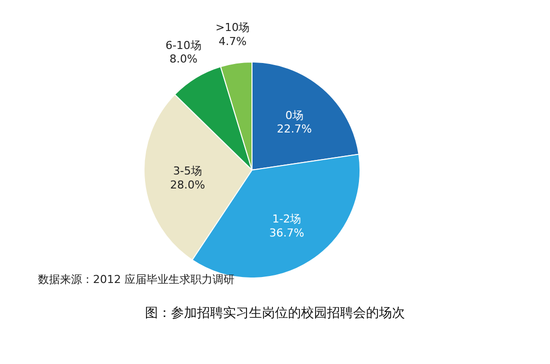  What do you see at coordinates (294, 129) in the screenshot?
I see `data-label: 22.7%` at bounding box center [294, 129].